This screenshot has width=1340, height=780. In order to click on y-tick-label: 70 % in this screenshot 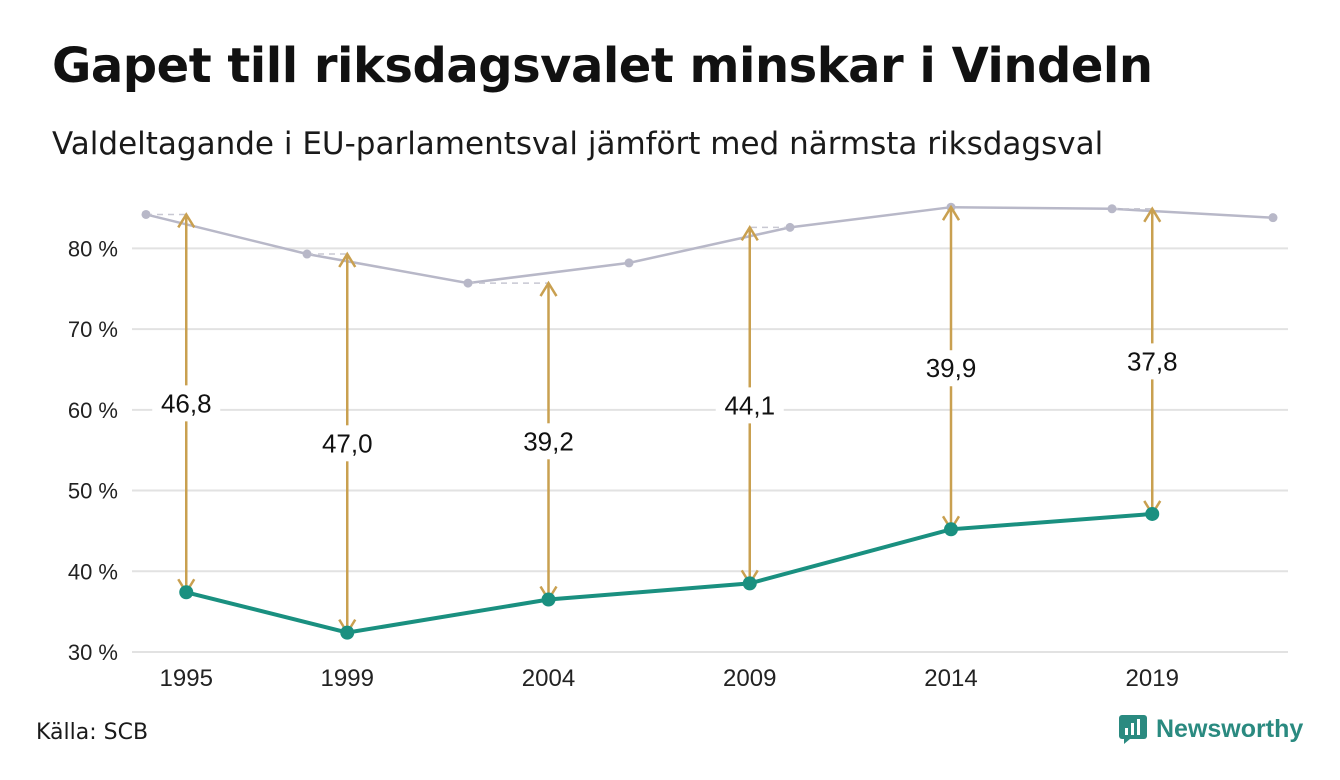, I will do `click(93, 329)`.